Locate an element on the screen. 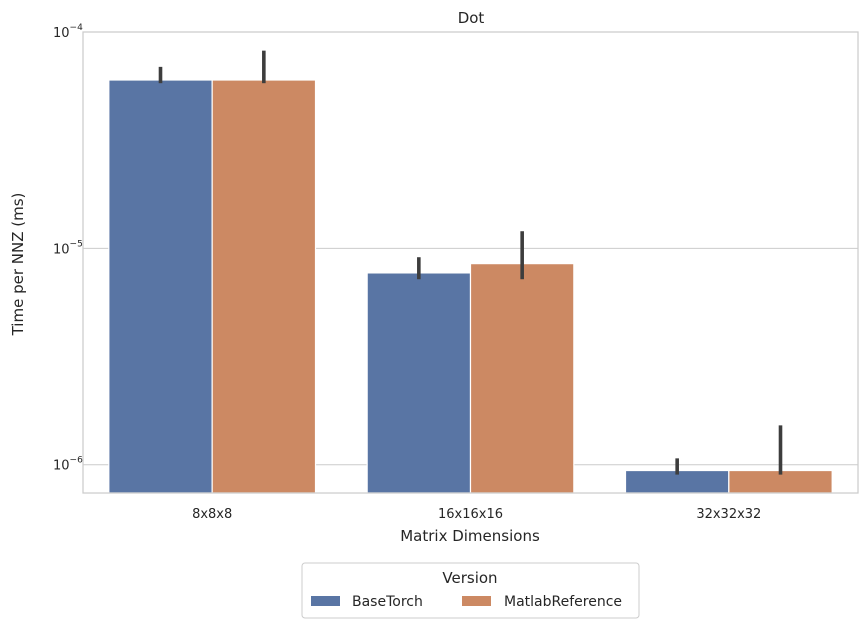 This screenshot has width=868, height=626. legend-title: Version is located at coordinates (469, 578).